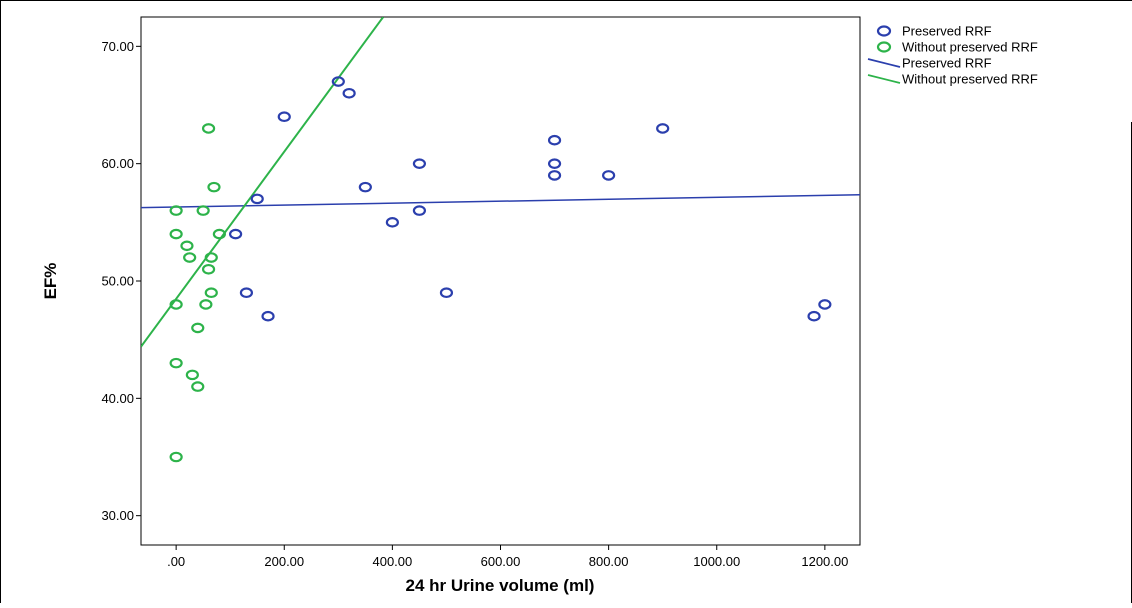 This screenshot has height=608, width=1132. What do you see at coordinates (970, 79) in the screenshot?
I see `legend-label-4: Without preserved RRF` at bounding box center [970, 79].